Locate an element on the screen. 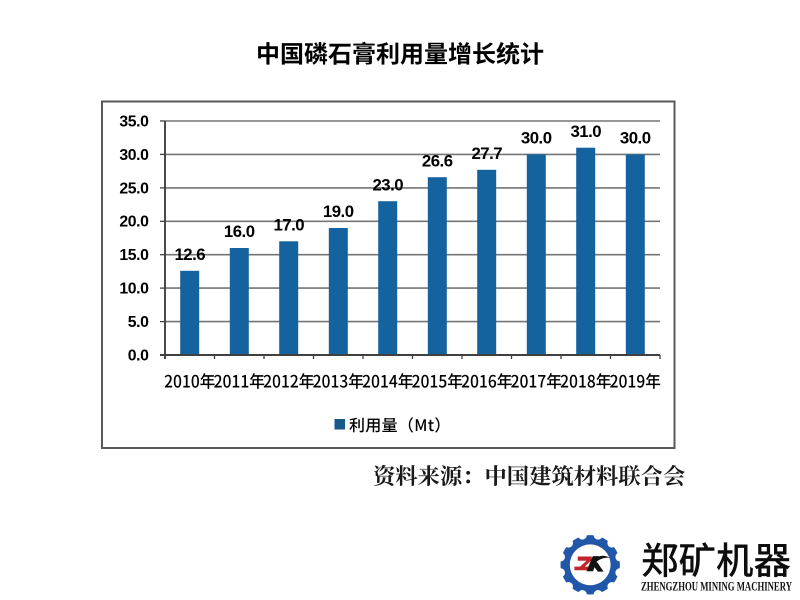 The height and width of the screenshot is (600, 800). svg-text: 23.0 is located at coordinates (387, 184).